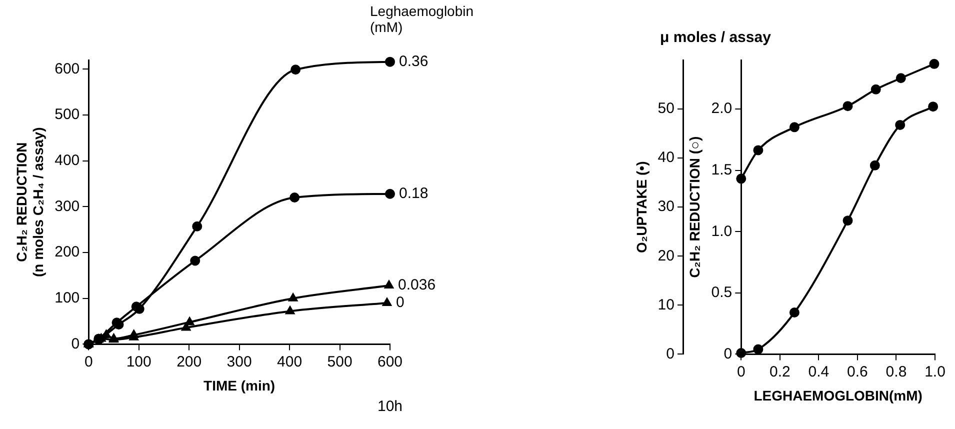 This screenshot has height=429, width=955. Describe the element at coordinates (721, 109) in the screenshot. I see `y2-tick-label: 2.0` at that location.